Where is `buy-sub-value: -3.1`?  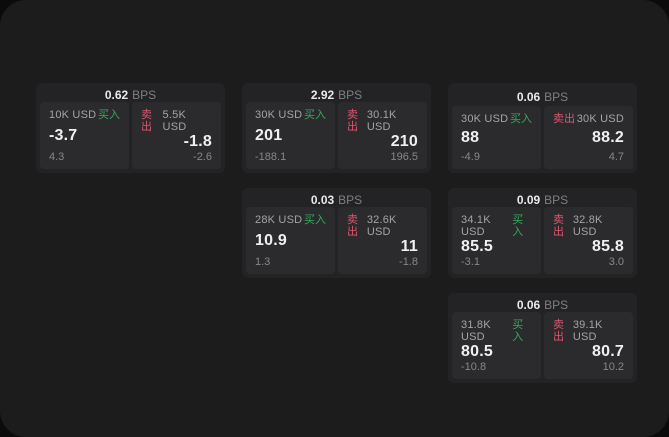 buy-sub-value: -3.1 is located at coordinates (470, 262).